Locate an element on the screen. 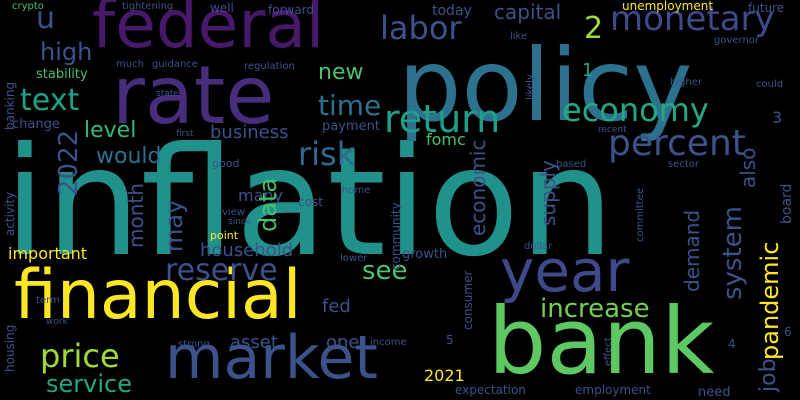 The height and width of the screenshot is (400, 800). word-1: 1 is located at coordinates (588, 70).